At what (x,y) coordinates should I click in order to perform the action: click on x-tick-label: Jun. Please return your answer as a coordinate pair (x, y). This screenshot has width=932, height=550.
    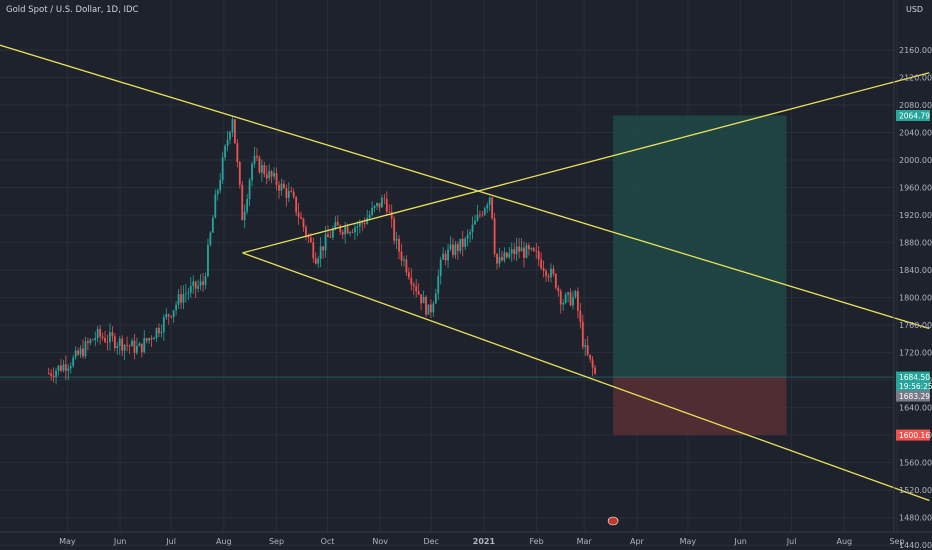
    Looking at the image, I should click on (740, 541).